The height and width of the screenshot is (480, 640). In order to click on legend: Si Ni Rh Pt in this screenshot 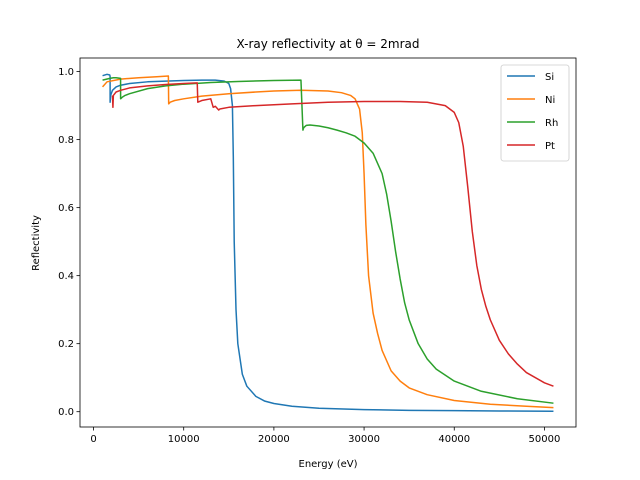, I will do `click(535, 113)`.